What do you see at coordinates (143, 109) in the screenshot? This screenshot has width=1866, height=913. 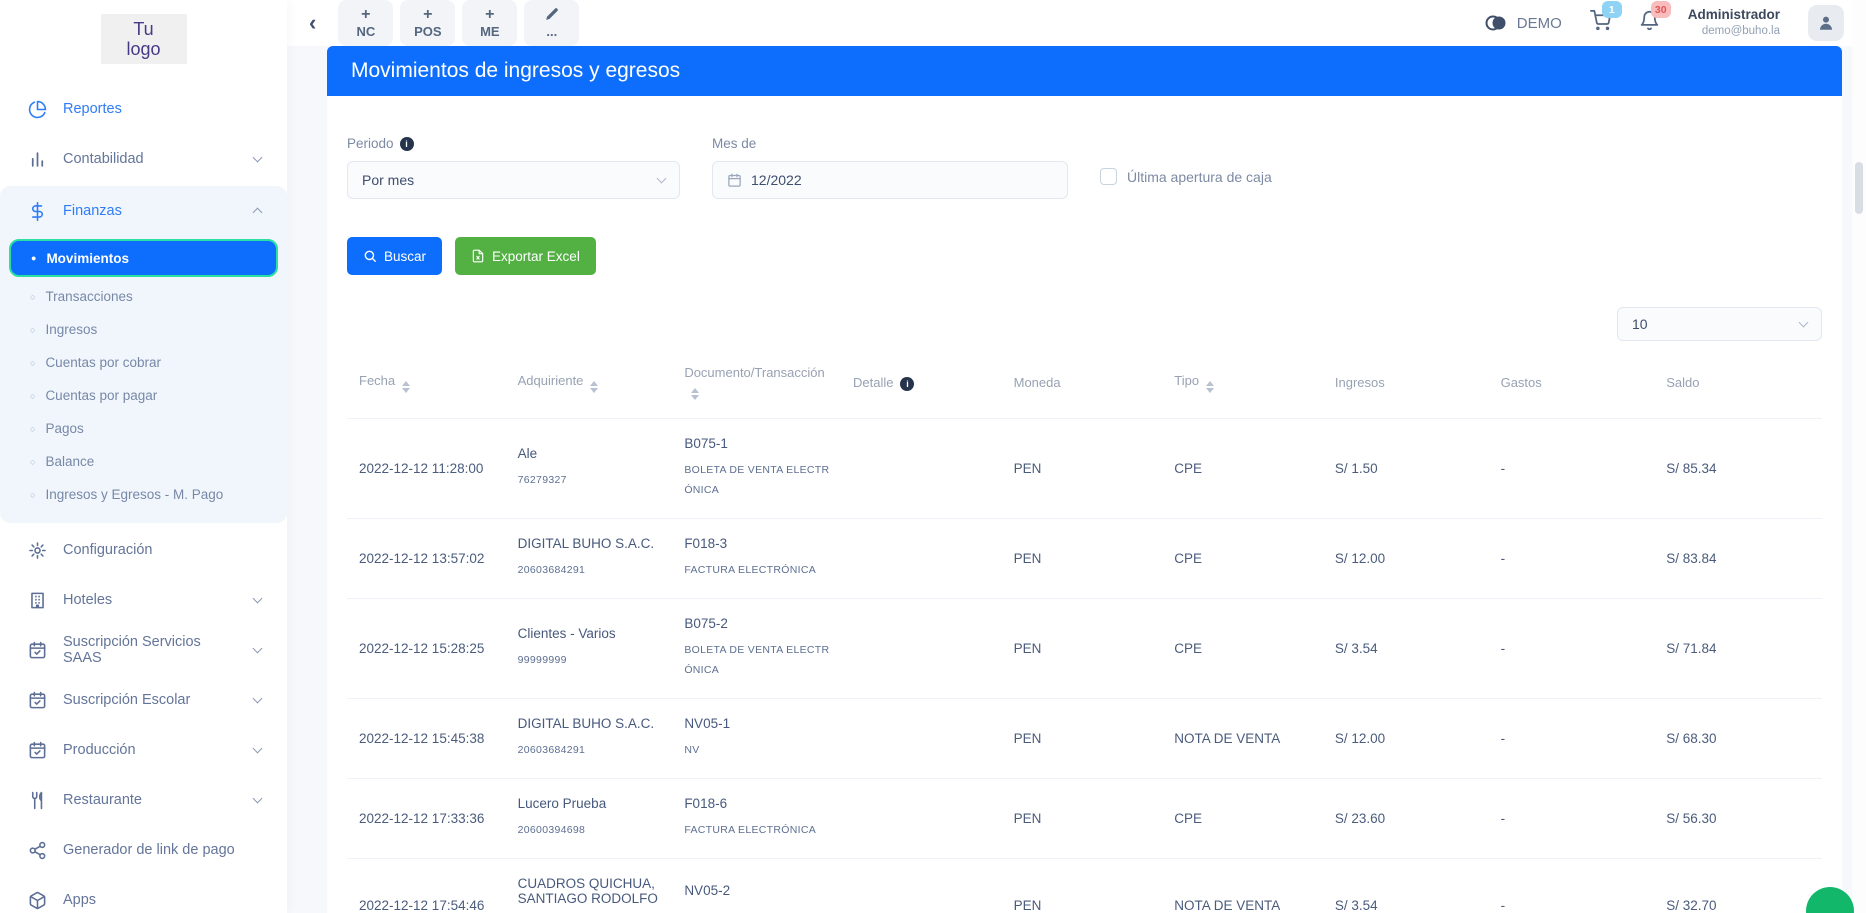 I see `sidebar-item-reportes: Reportes` at bounding box center [143, 109].